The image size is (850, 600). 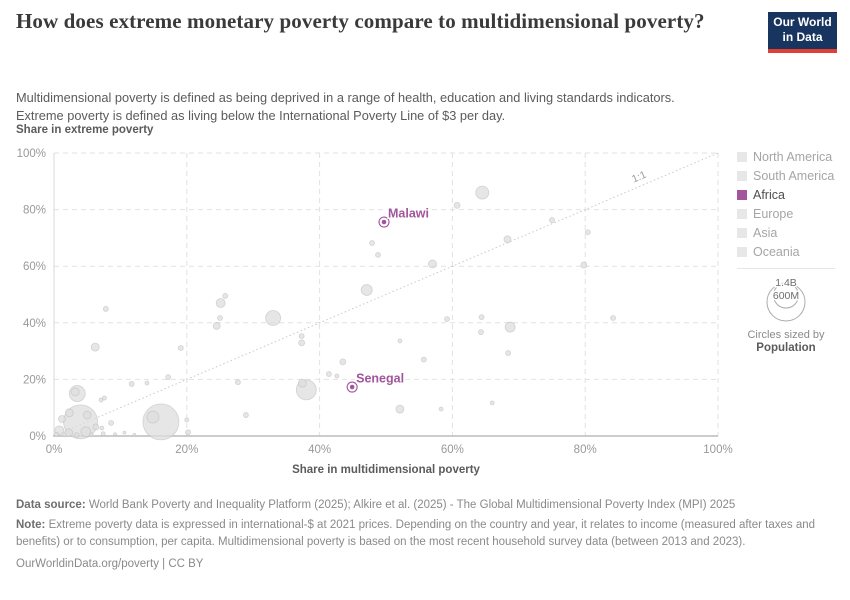 I want to click on x-tick-label-0: 0%, so click(x=54, y=450).